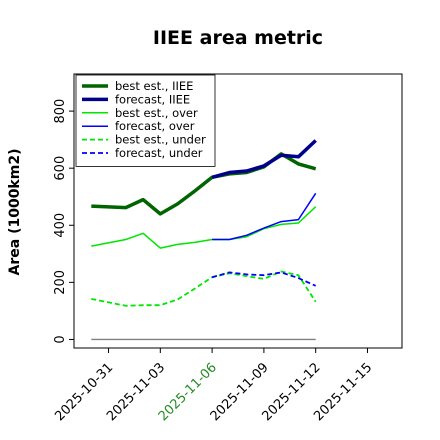  What do you see at coordinates (238, 38) in the screenshot?
I see `chart-title: IIEE area metric` at bounding box center [238, 38].